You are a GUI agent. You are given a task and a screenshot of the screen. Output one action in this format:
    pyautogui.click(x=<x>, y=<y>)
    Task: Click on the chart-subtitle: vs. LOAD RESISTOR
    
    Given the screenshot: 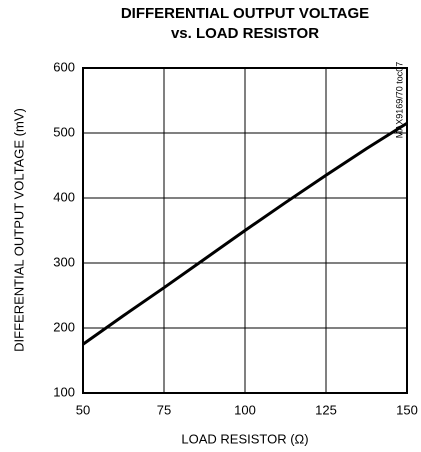 What is the action you would take?
    pyautogui.click(x=245, y=33)
    